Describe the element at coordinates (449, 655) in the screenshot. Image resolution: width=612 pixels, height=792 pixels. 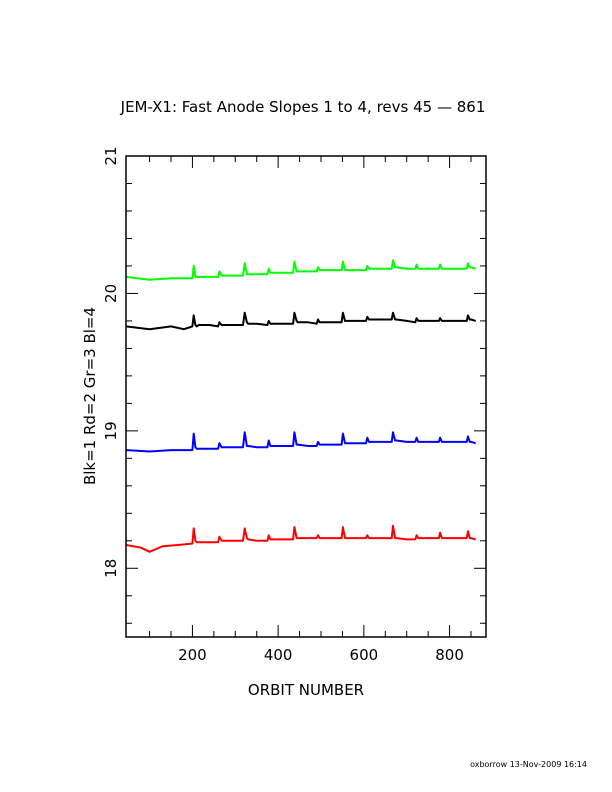
I see `x-tick-label: 800` at that location.